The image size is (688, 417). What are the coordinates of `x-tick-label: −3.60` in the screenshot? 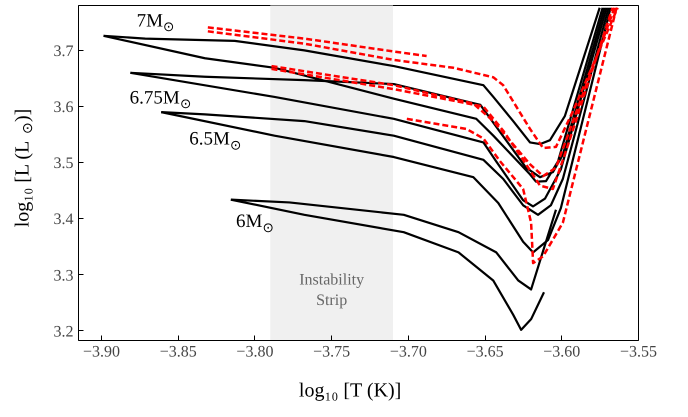 It's located at (561, 352).